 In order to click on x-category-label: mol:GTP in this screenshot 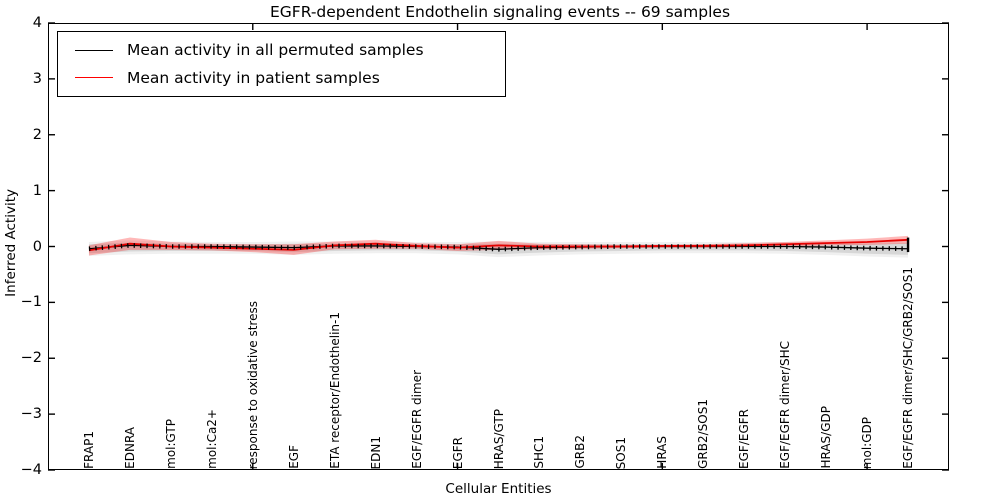, I will do `click(170, 444)`.